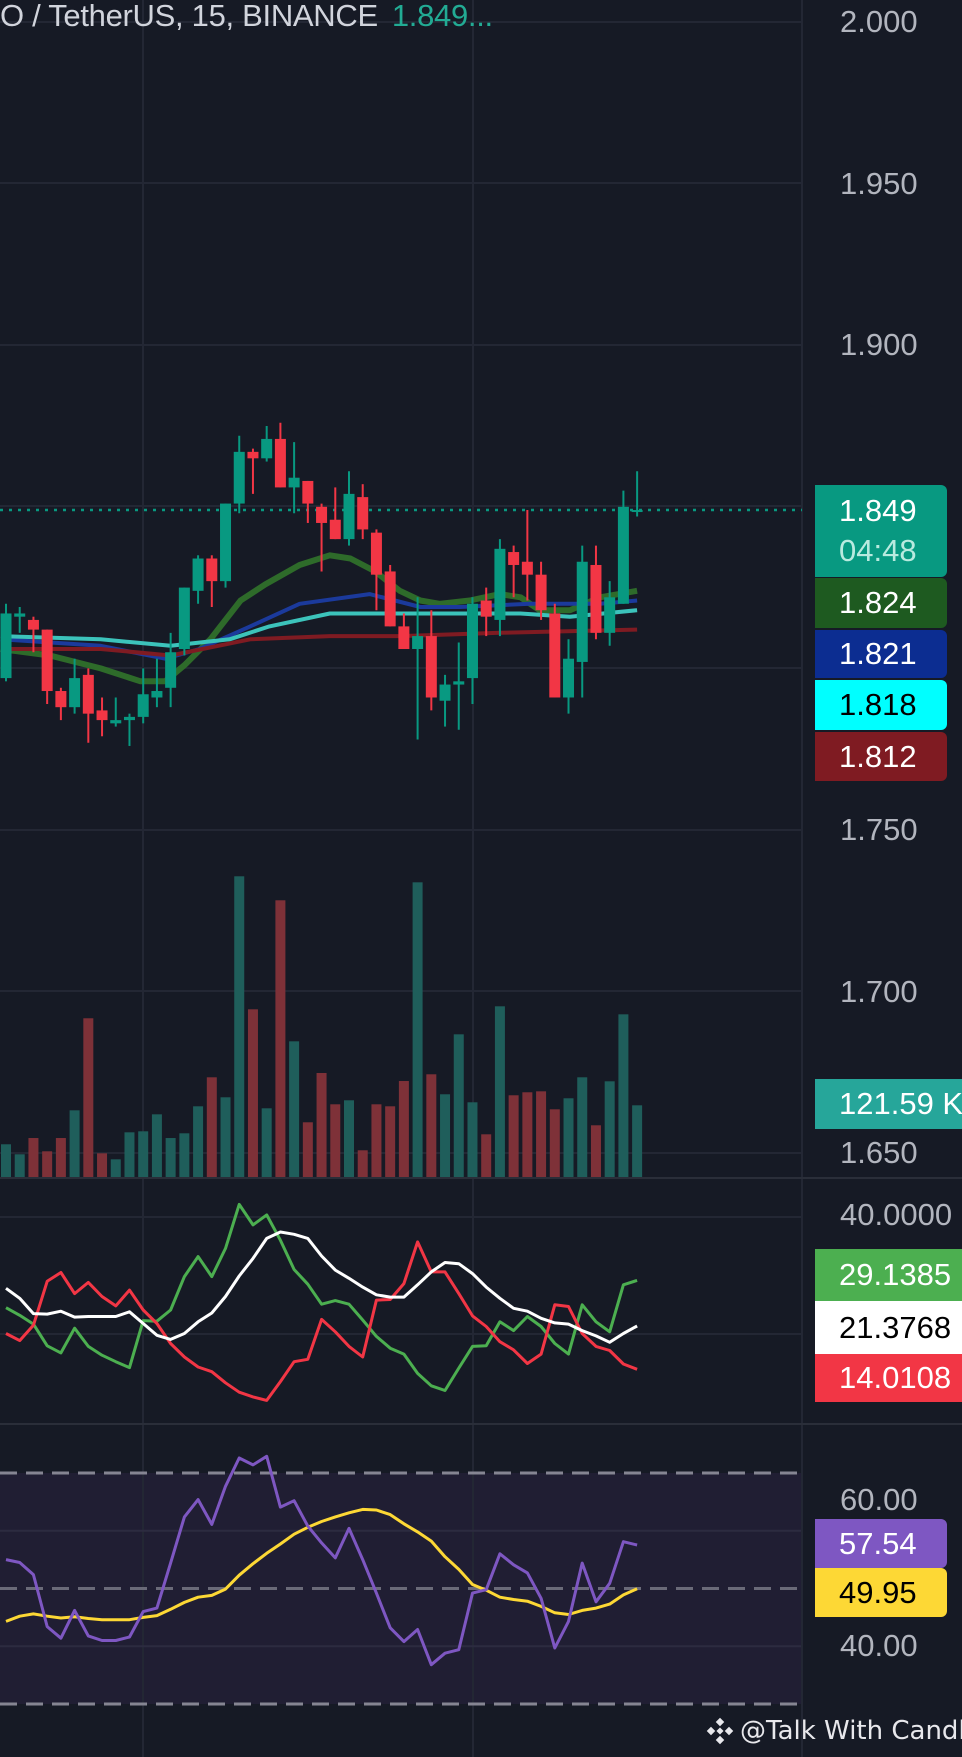 The width and height of the screenshot is (962, 1757). Describe the element at coordinates (878, 510) in the screenshot. I see `last-price-value: 1.849` at that location.